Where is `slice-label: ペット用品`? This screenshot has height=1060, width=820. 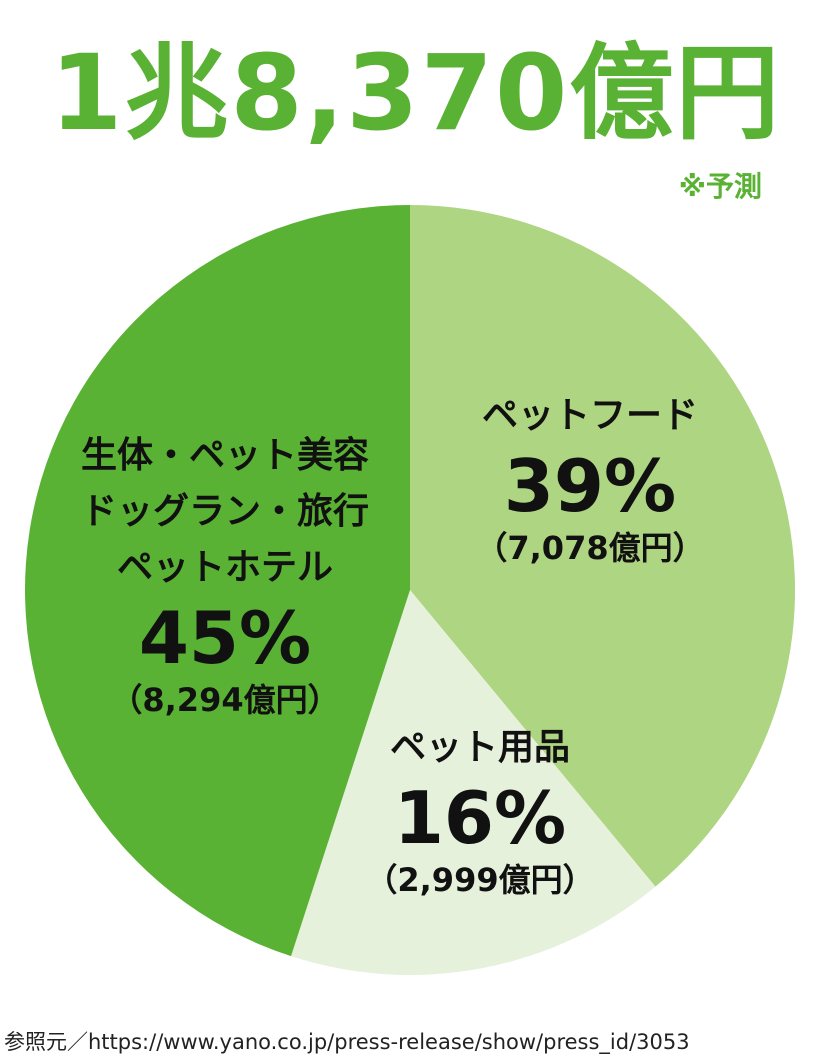 slice-label: ペット用品 is located at coordinates (480, 747).